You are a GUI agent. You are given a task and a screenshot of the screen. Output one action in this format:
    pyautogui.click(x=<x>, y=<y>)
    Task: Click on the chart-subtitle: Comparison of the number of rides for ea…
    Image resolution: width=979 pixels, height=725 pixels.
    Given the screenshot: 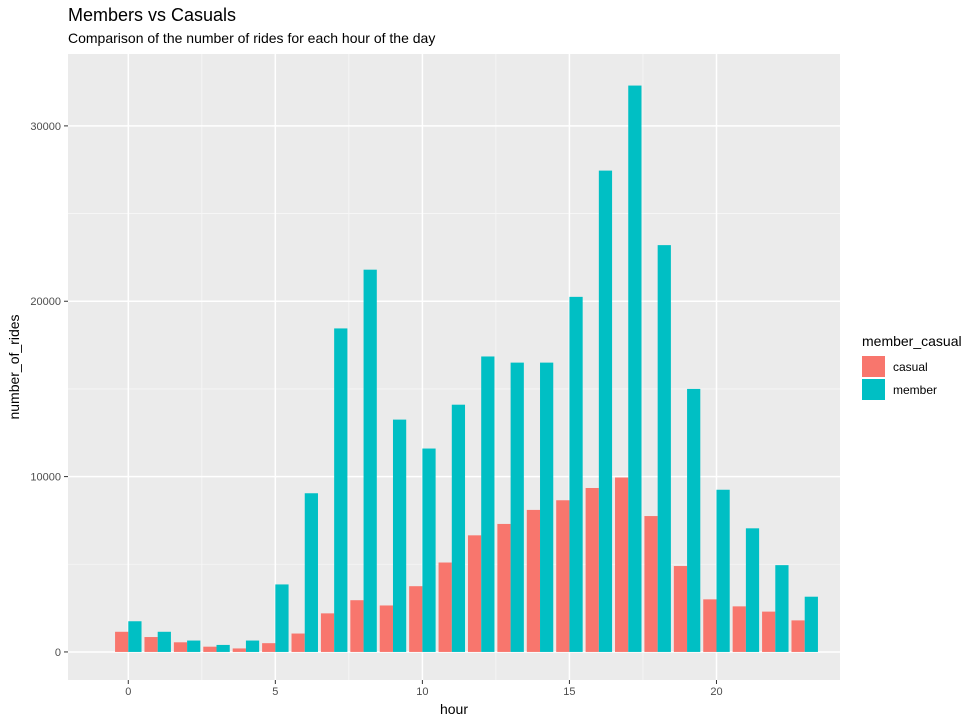 What is the action you would take?
    pyautogui.click(x=251, y=38)
    